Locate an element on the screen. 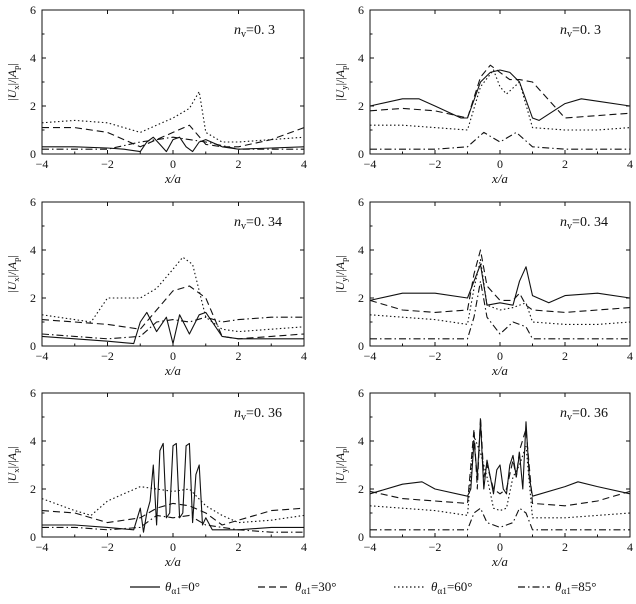 The height and width of the screenshot is (604, 636). chart-panel-5: −4 −2 0 2 4 0 2 4 6 x/a |Ux|/|Ap| nv=0. 36 is located at coordinates (156, 477).